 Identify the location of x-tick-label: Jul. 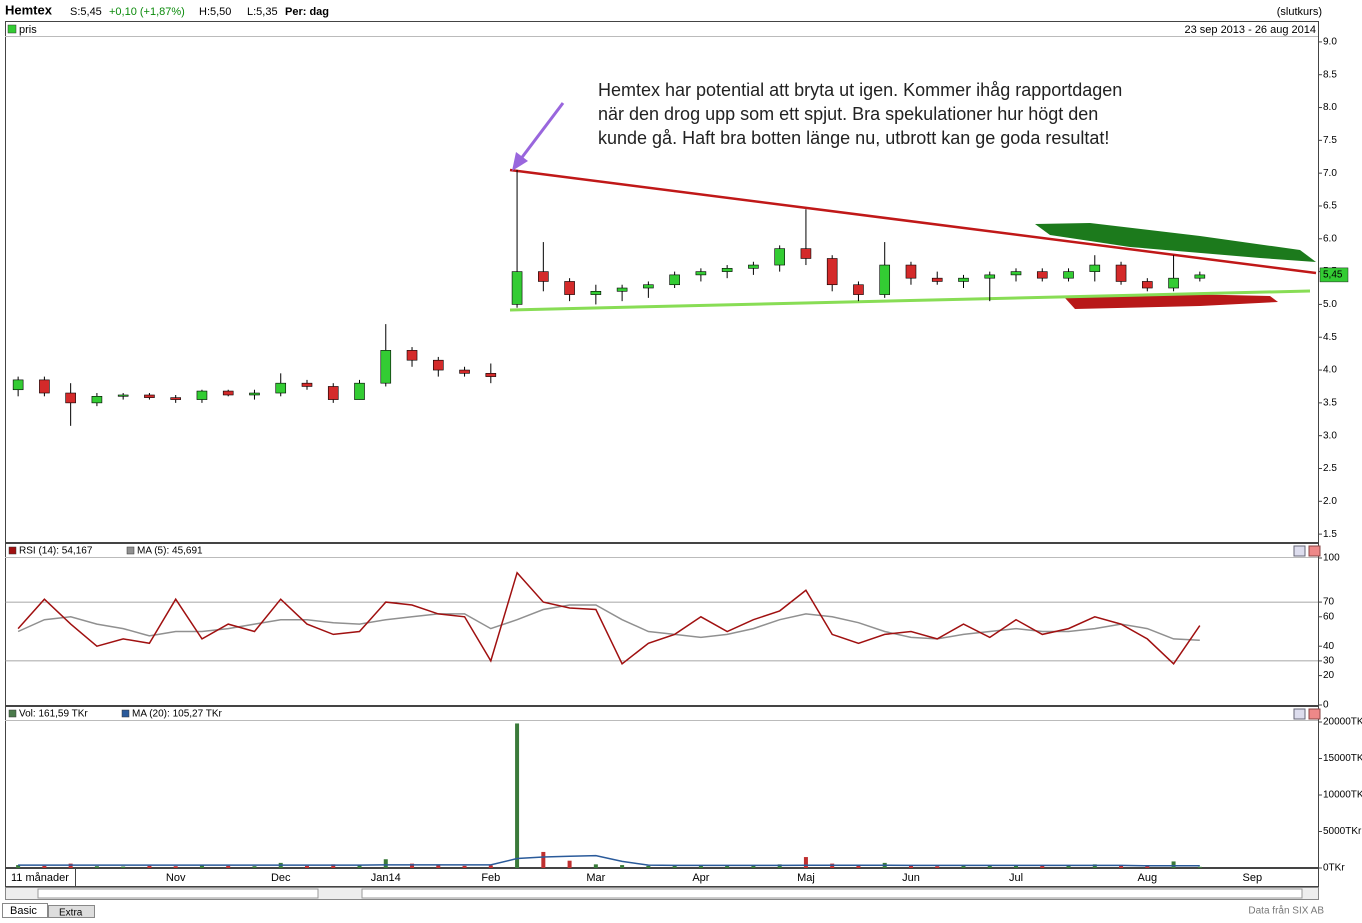
(1016, 878).